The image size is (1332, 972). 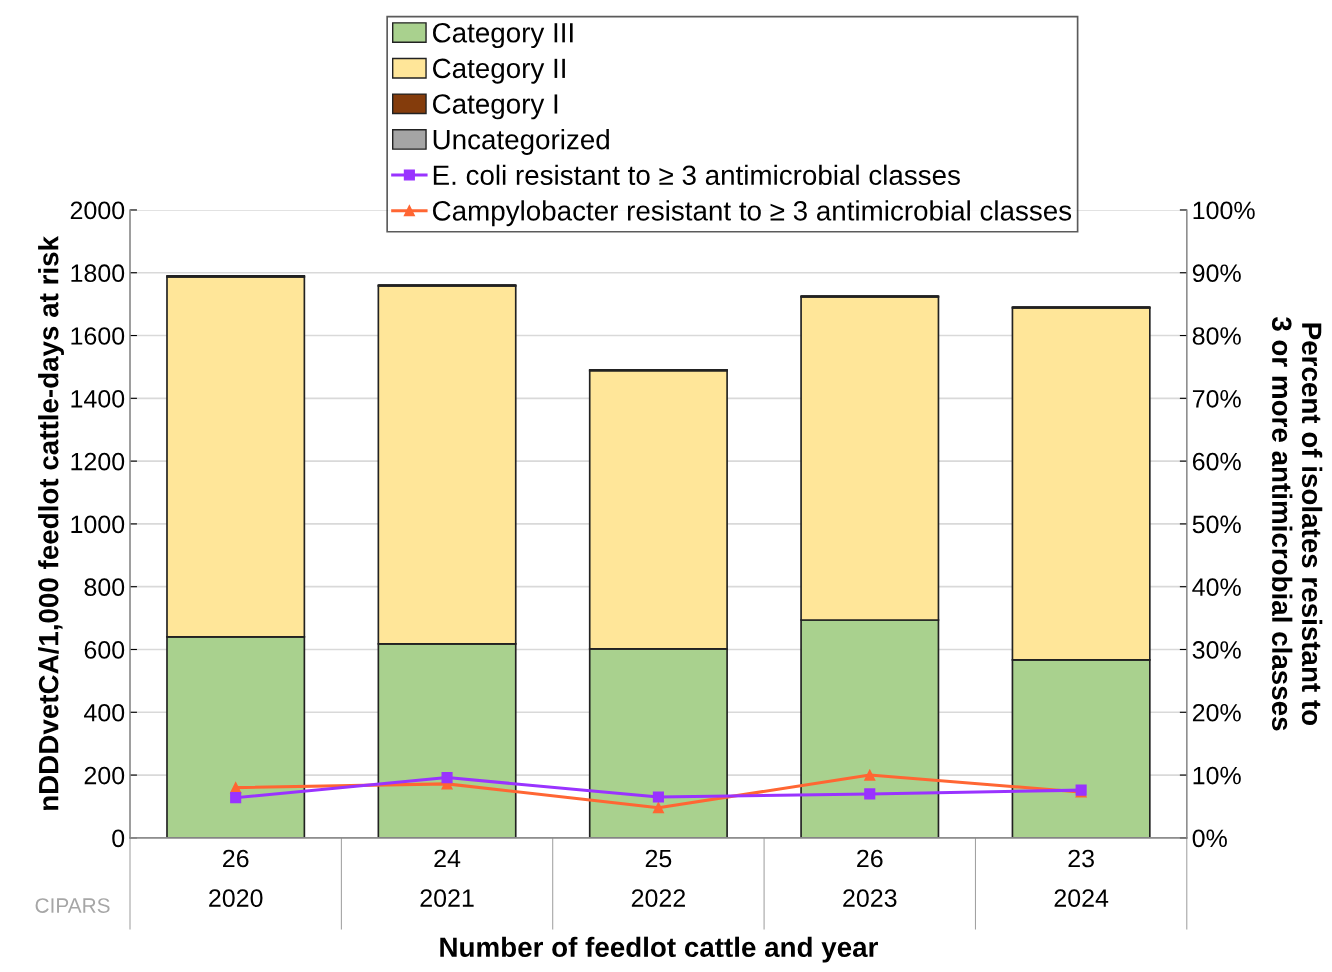 I want to click on legend-label: Category III, so click(x=503, y=35).